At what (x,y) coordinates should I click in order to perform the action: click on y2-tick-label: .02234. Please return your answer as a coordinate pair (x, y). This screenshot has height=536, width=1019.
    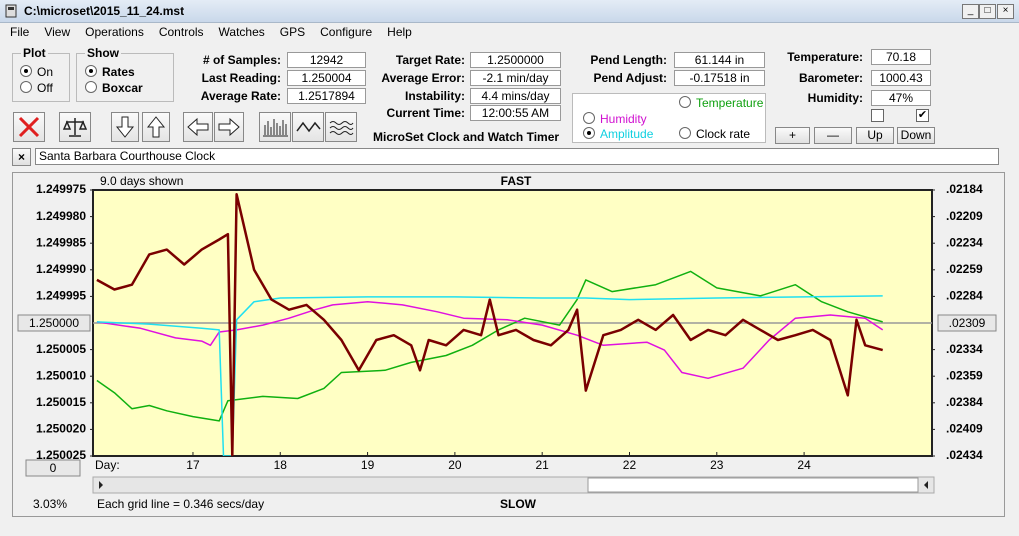
    Looking at the image, I should click on (964, 242).